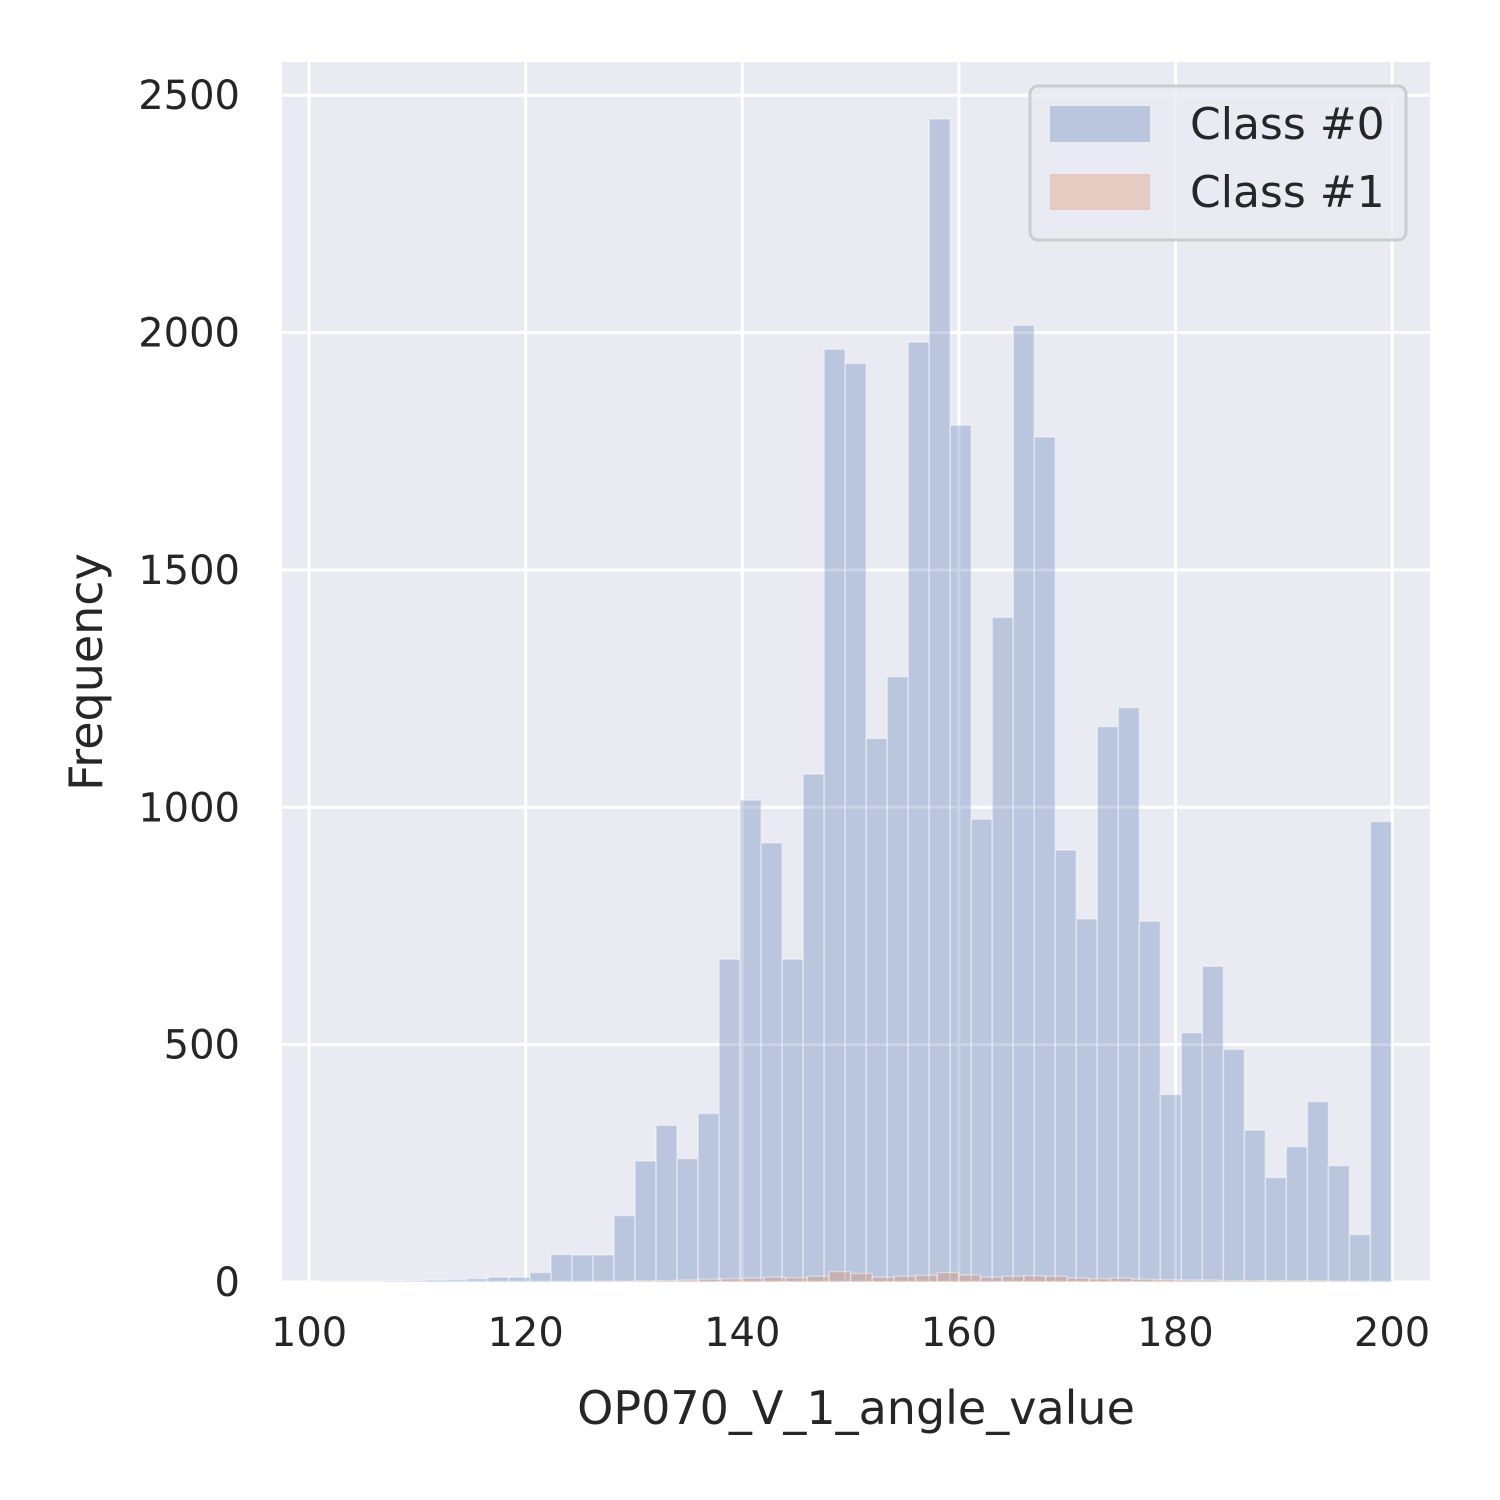 The width and height of the screenshot is (1500, 1500). Describe the element at coordinates (1175, 1333) in the screenshot. I see `x-tick-label: 180` at that location.